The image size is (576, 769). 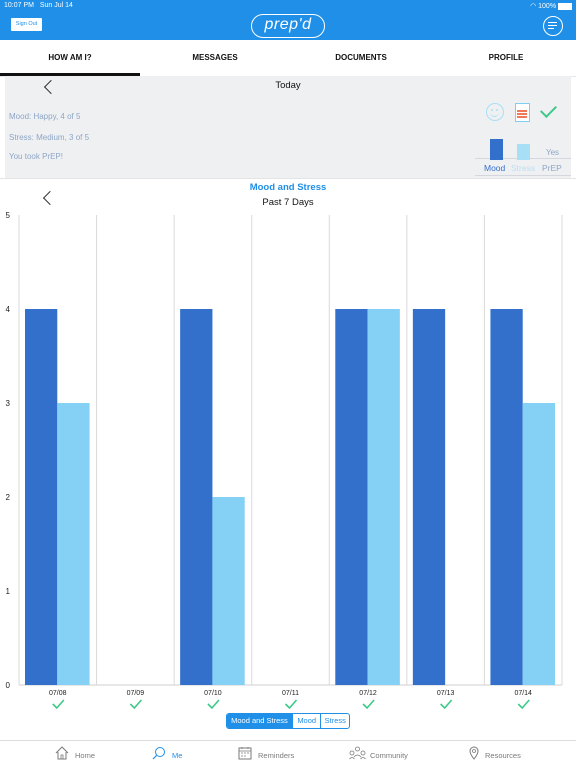 I want to click on chart-subtitle: Past 7 Days, so click(x=288, y=202).